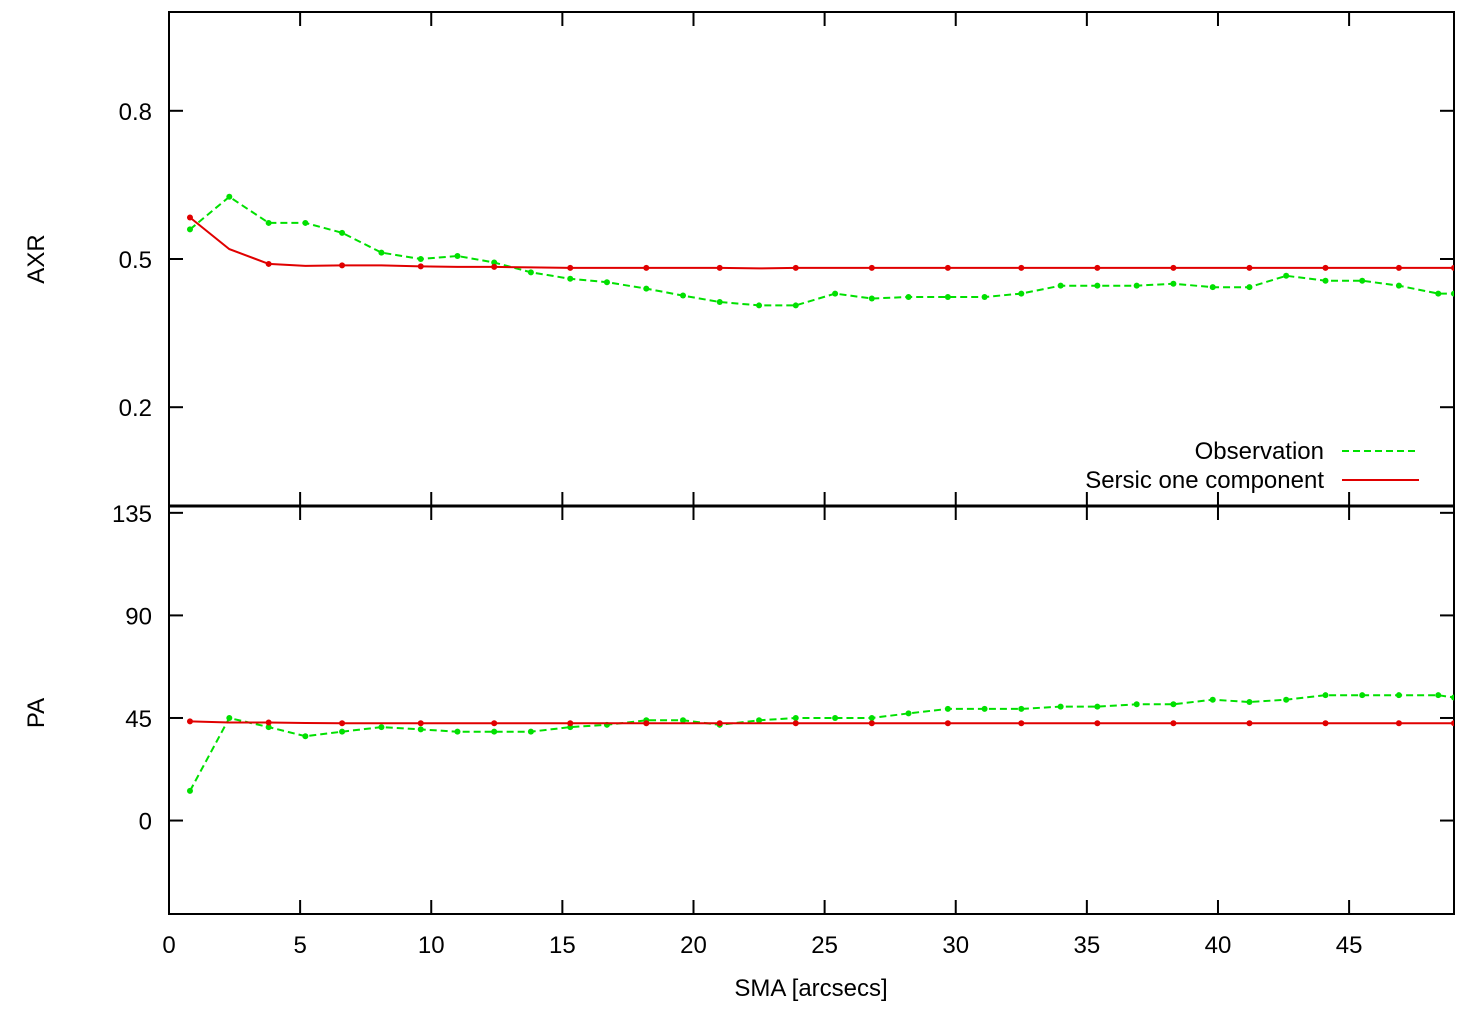 Image resolution: width=1475 pixels, height=1015 pixels. I want to click on pa-ytick-label: 45, so click(138, 719).